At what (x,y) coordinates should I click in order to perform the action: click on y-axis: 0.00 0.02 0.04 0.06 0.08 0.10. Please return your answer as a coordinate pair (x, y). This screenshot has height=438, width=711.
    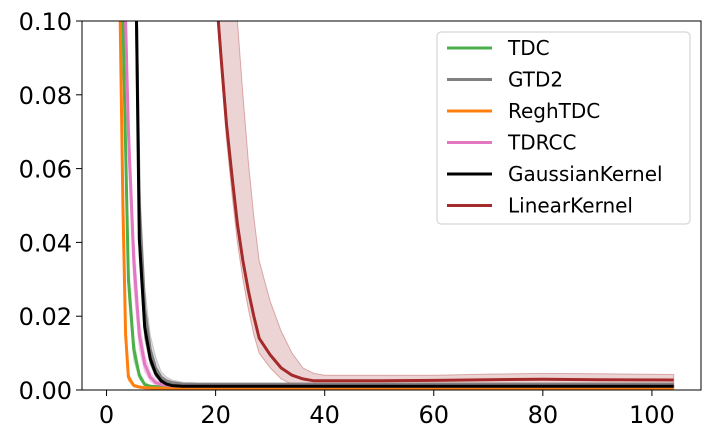
    Looking at the image, I should click on (50, 206).